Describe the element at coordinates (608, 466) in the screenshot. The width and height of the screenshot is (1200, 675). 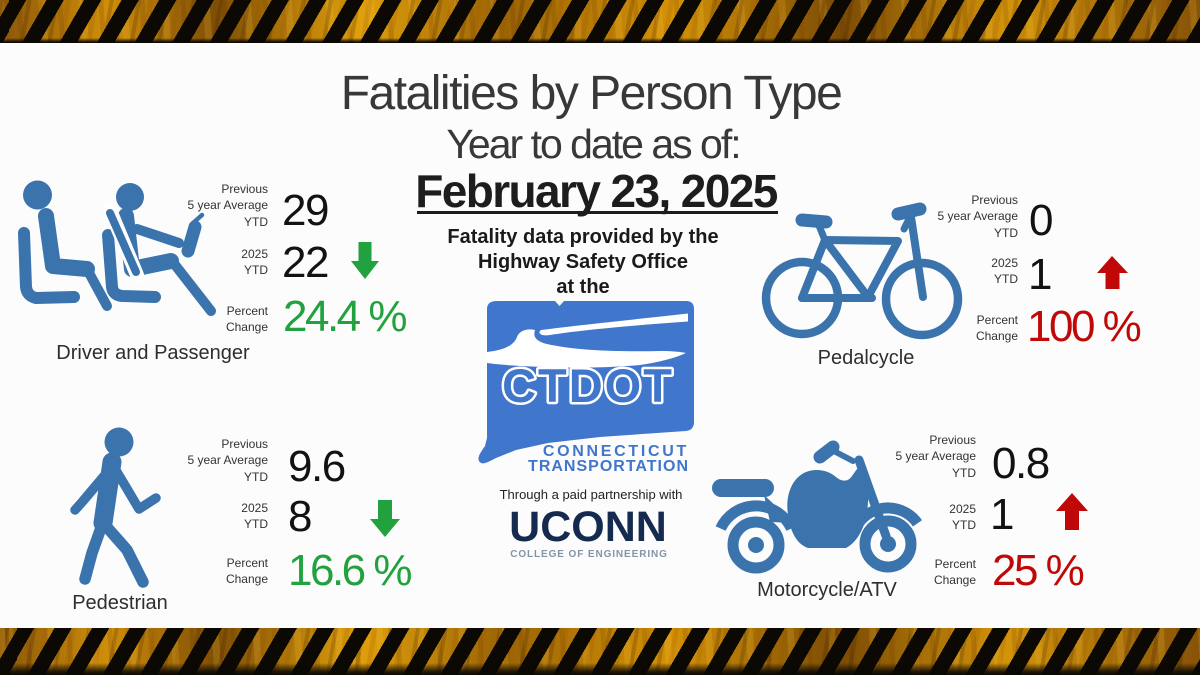
I see `svg-text: TRANSPORTATION` at that location.